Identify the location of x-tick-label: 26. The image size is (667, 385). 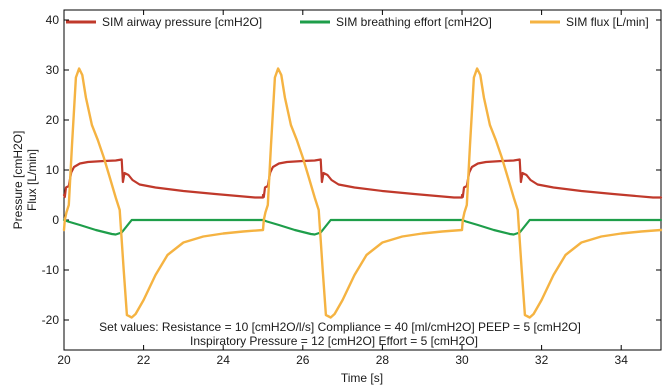
(303, 360).